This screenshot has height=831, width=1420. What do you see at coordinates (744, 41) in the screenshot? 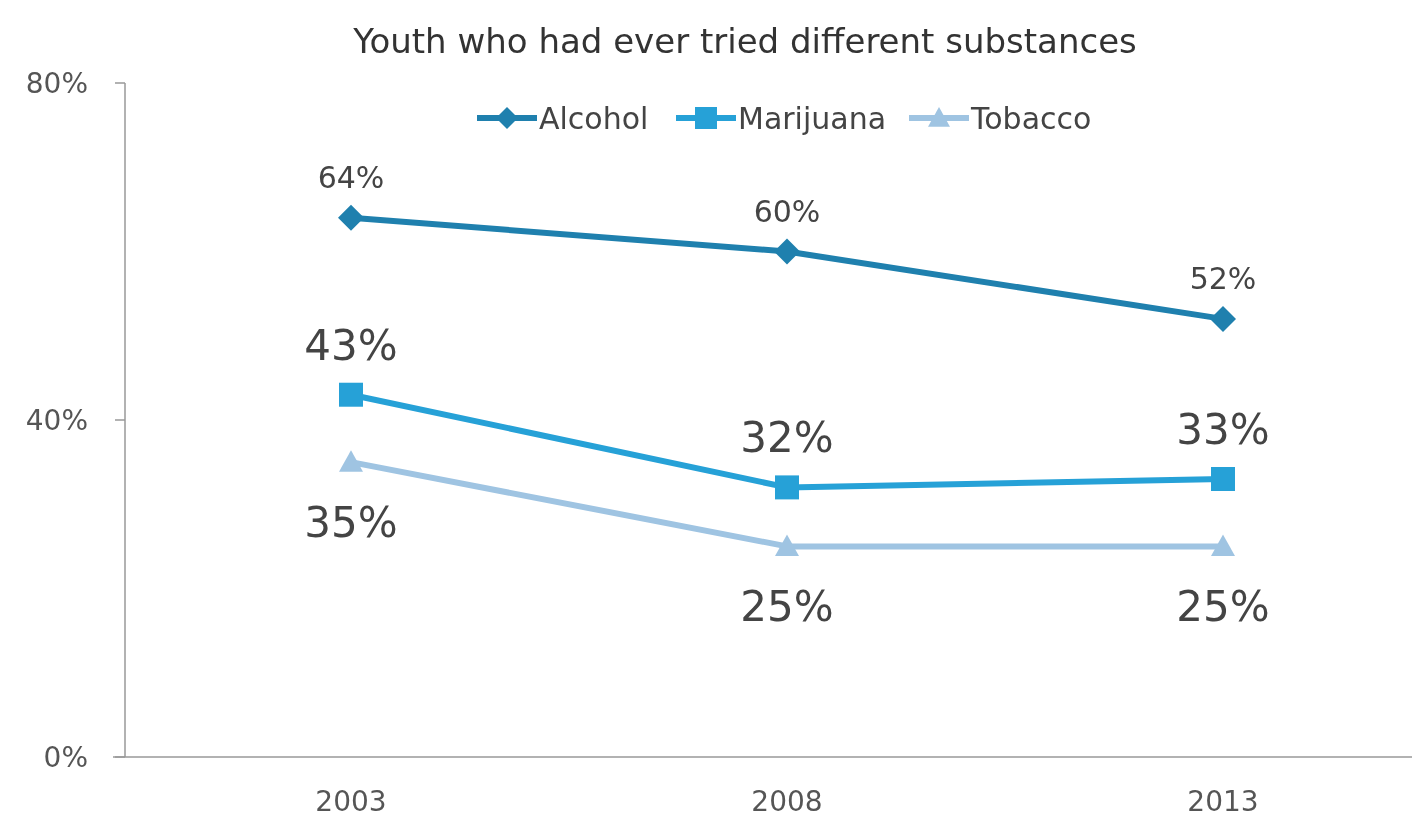
I see `chart-title: Youth who had ever tried different substances` at bounding box center [744, 41].